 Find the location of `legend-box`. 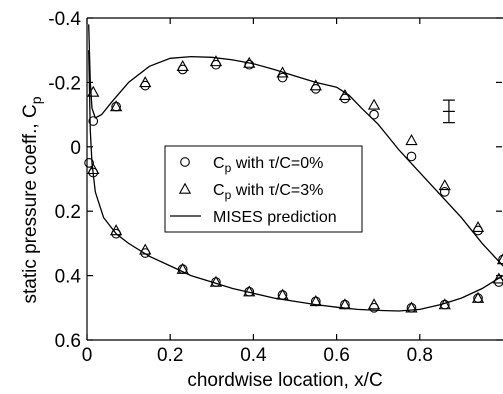

legend-box is located at coordinates (263, 189).